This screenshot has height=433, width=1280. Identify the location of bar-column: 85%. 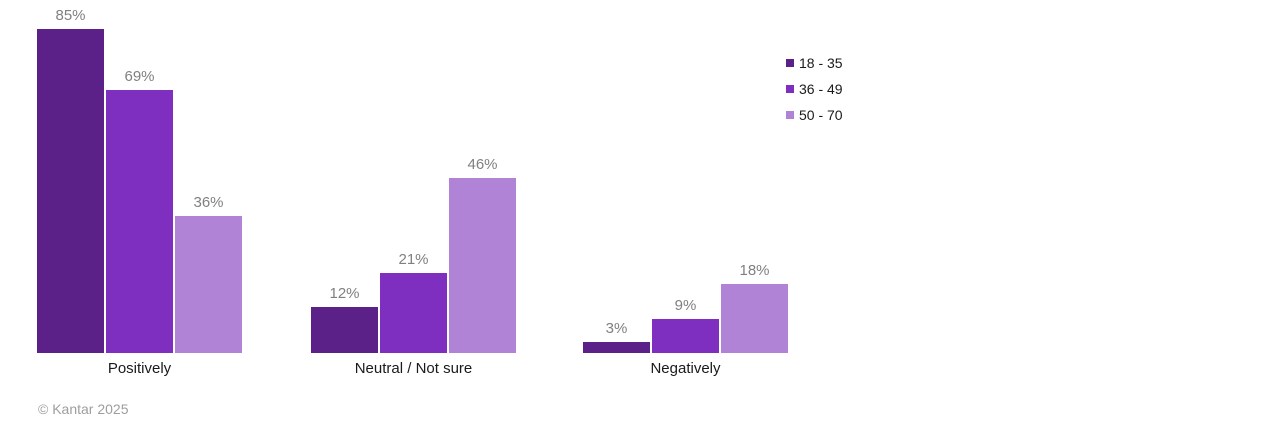
(70, 180).